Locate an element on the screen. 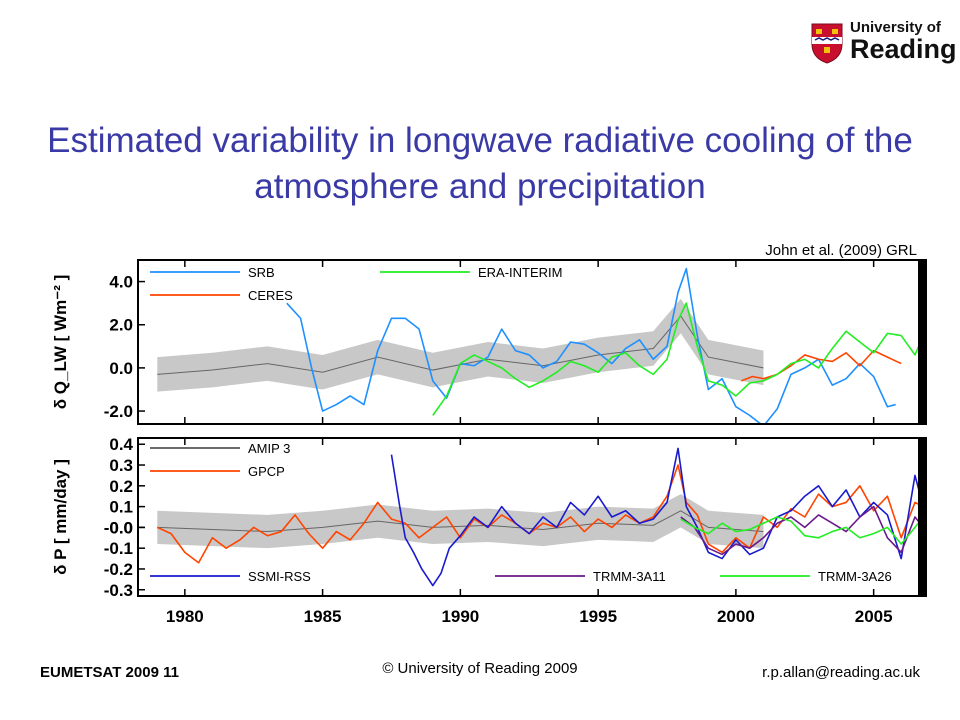 Image resolution: width=960 pixels, height=720 pixels. y-tick-label: 0.4 is located at coordinates (121, 444).